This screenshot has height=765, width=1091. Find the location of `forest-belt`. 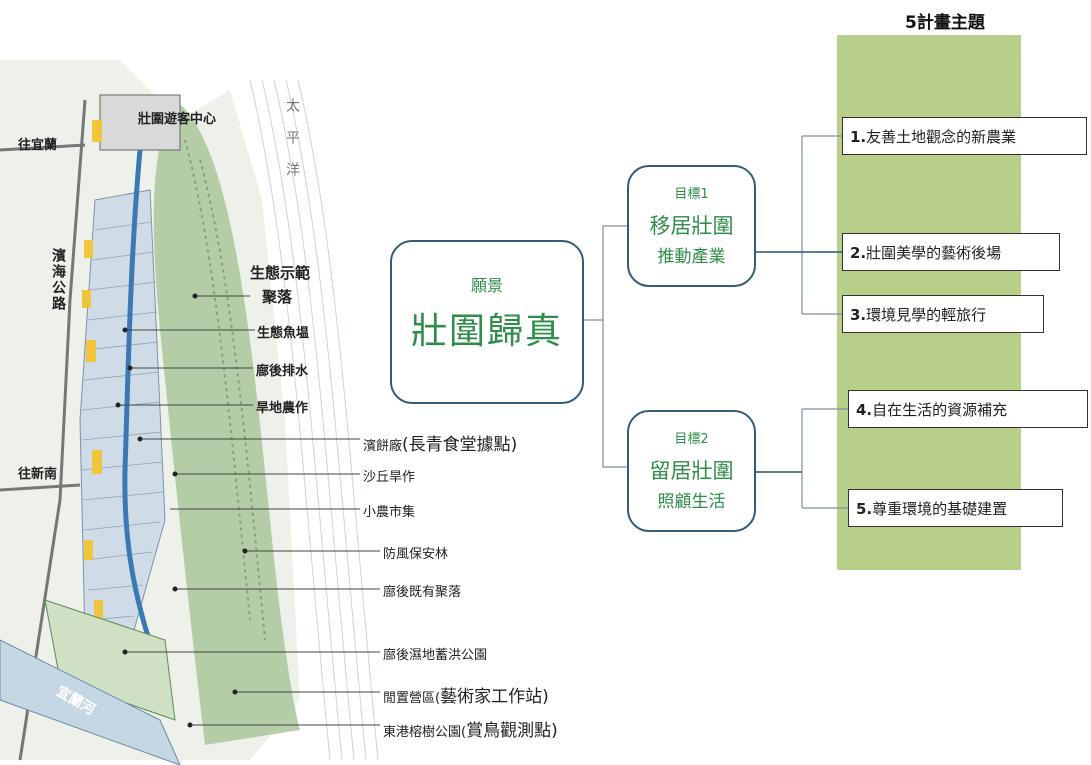

forest-belt is located at coordinates (226, 422).